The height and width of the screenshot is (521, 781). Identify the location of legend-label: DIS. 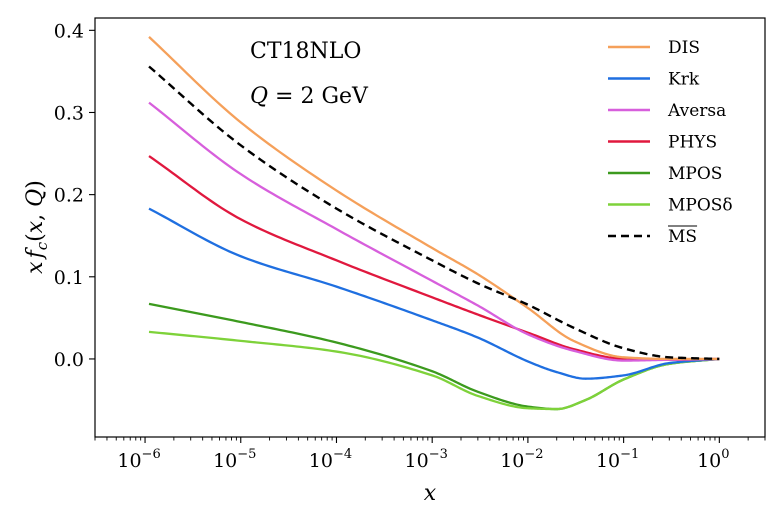
(684, 48).